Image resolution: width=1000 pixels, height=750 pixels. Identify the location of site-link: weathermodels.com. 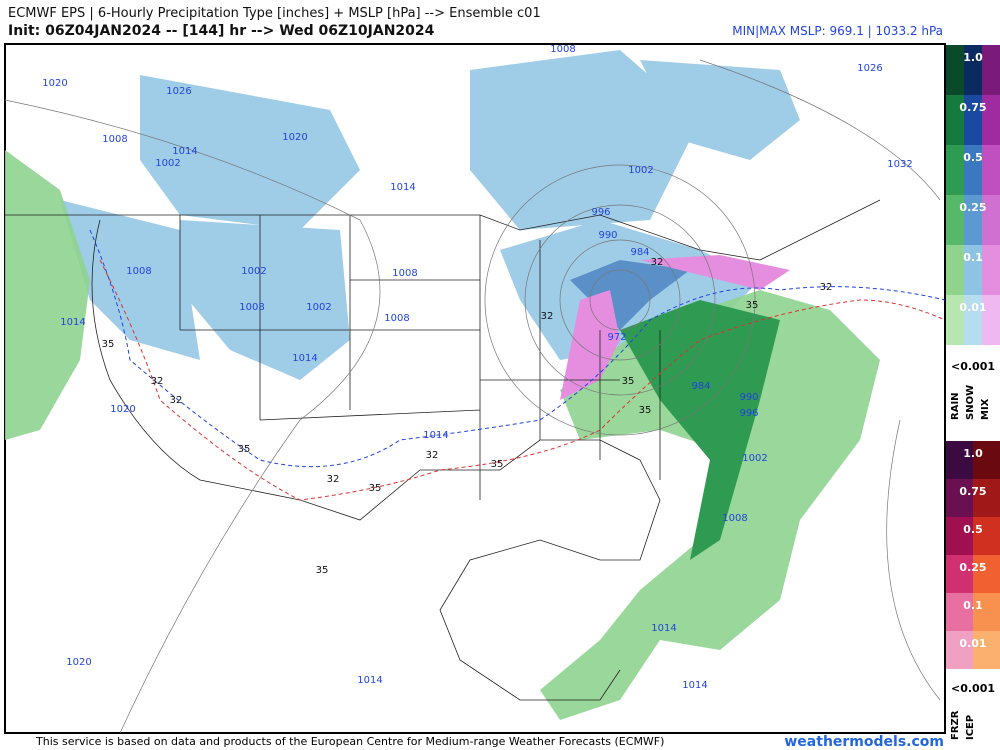
(864, 742).